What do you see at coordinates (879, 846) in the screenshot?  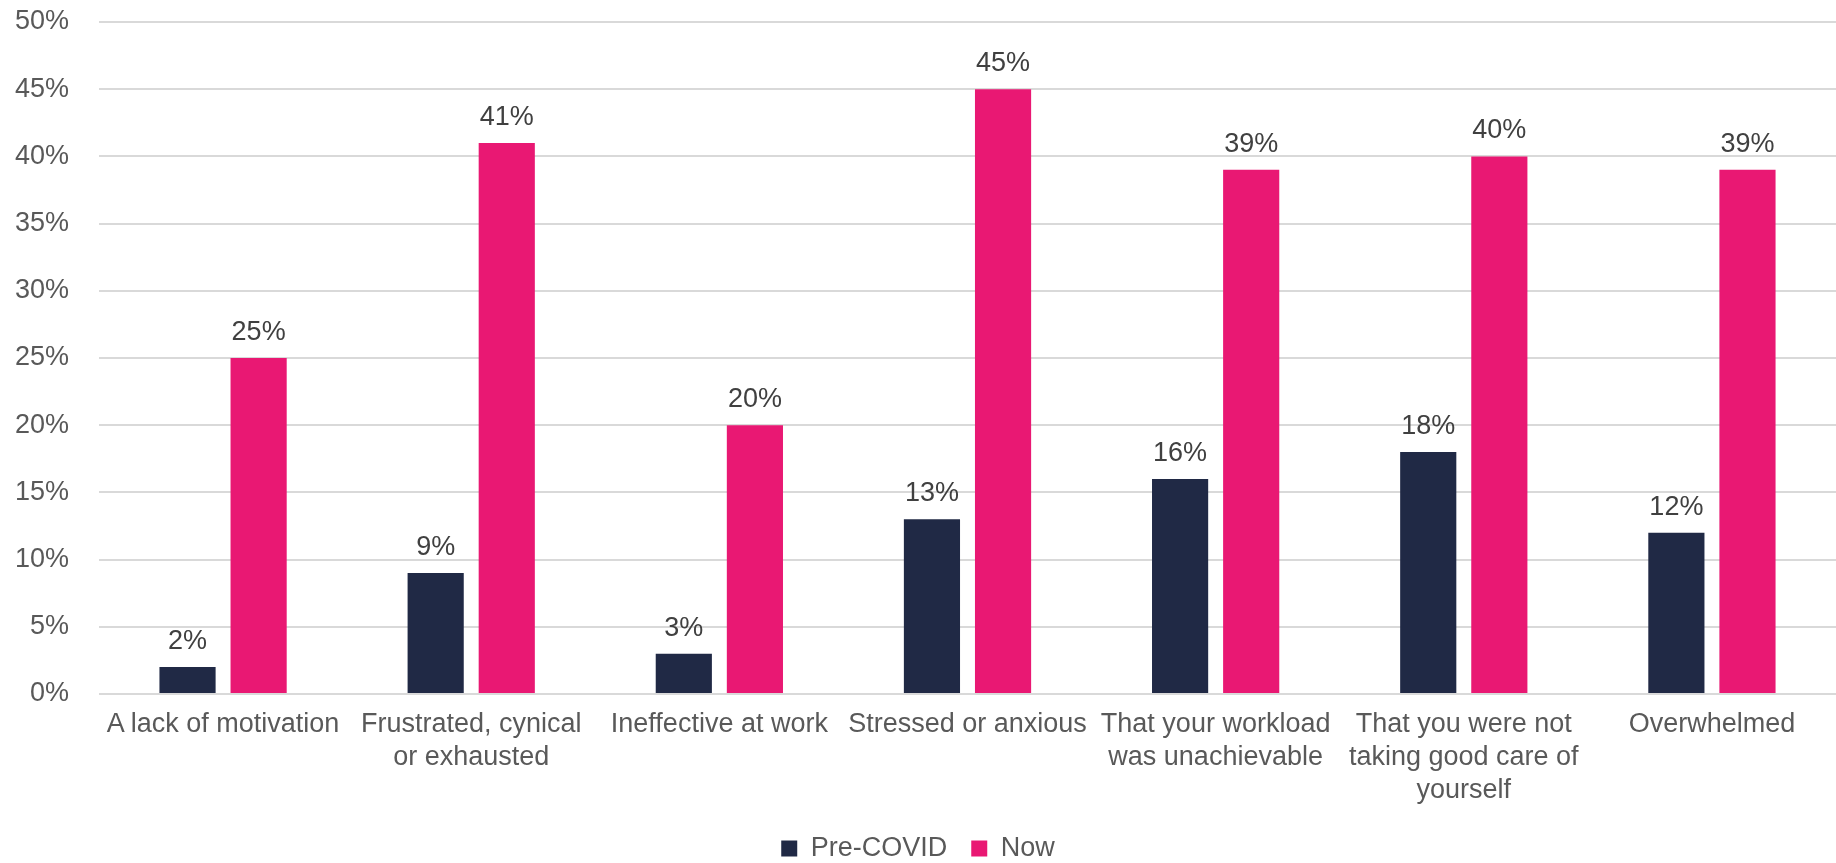 I see `legend-label: Pre-COVID` at bounding box center [879, 846].